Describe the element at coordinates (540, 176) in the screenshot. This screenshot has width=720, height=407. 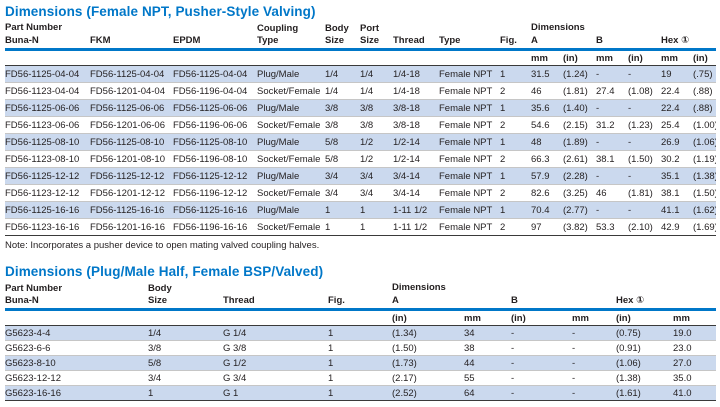
I see `table-cell: 57.9` at that location.